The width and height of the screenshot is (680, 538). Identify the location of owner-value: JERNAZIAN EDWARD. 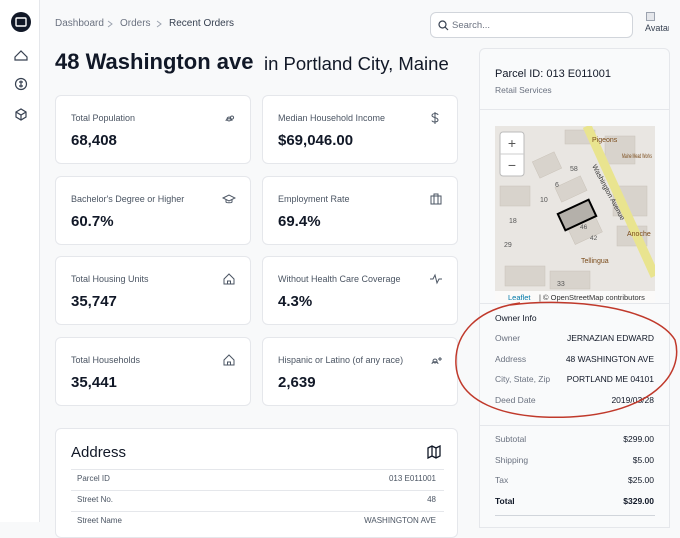
(610, 338).